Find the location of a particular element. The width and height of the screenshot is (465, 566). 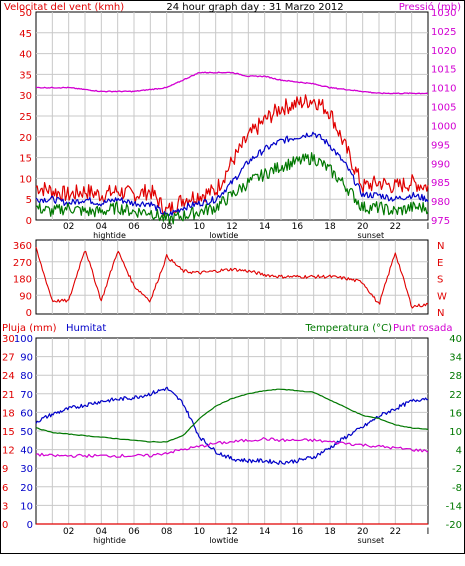

direction-degree-label: 270 is located at coordinates (22, 263).